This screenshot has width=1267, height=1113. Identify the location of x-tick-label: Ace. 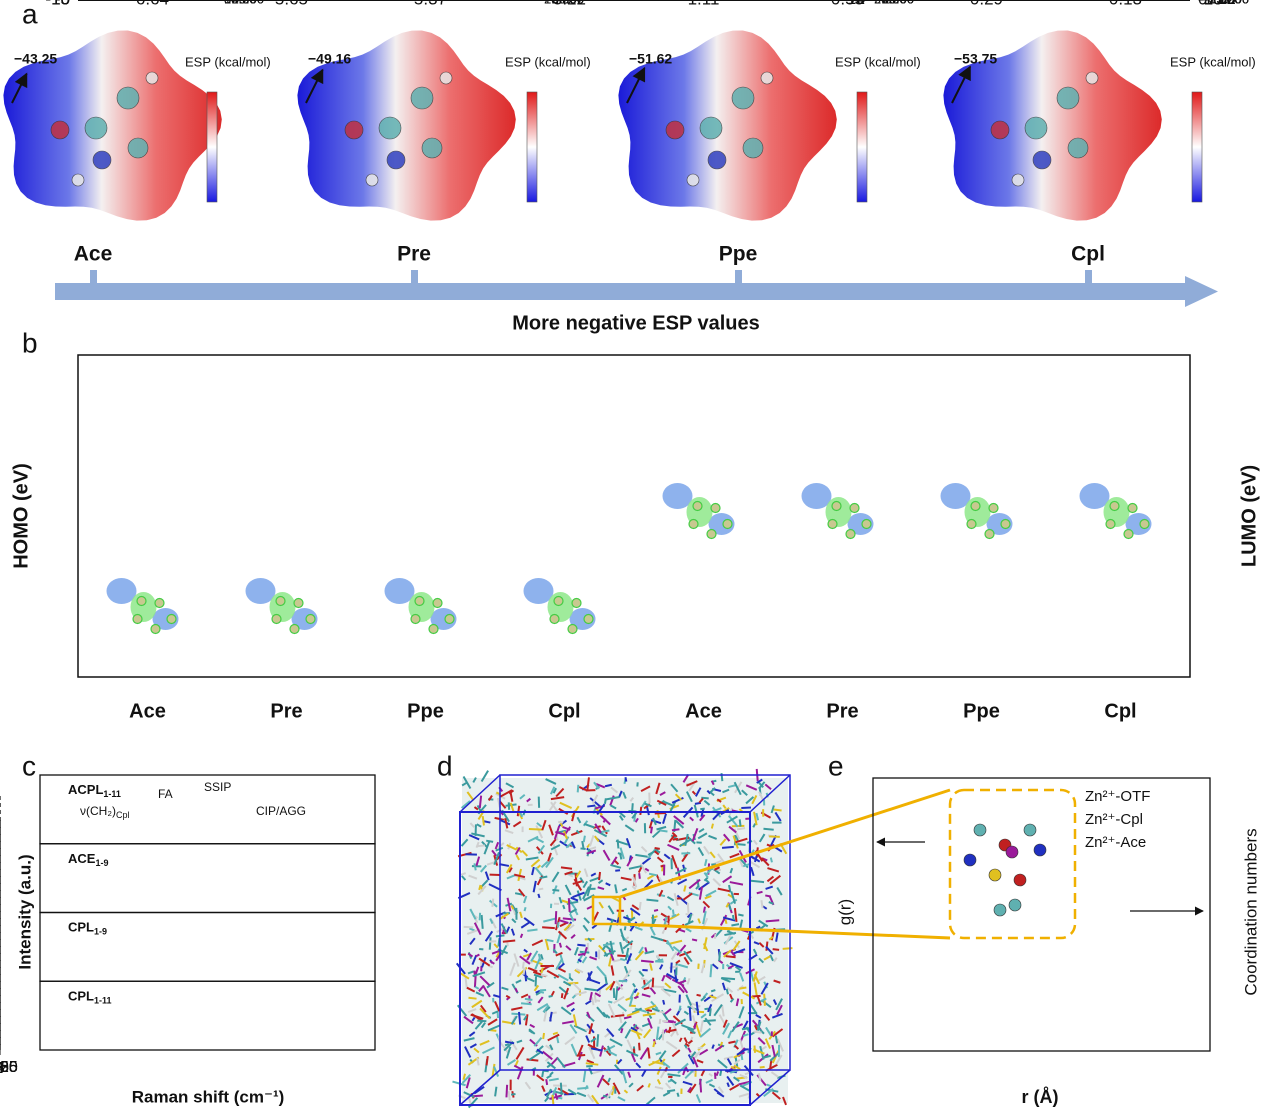
(703, 711).